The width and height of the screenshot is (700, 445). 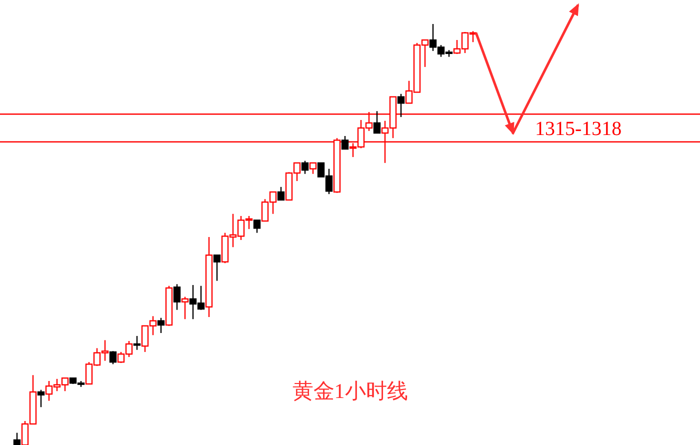 What do you see at coordinates (578, 129) in the screenshot?
I see `text: 1315-1318` at bounding box center [578, 129].